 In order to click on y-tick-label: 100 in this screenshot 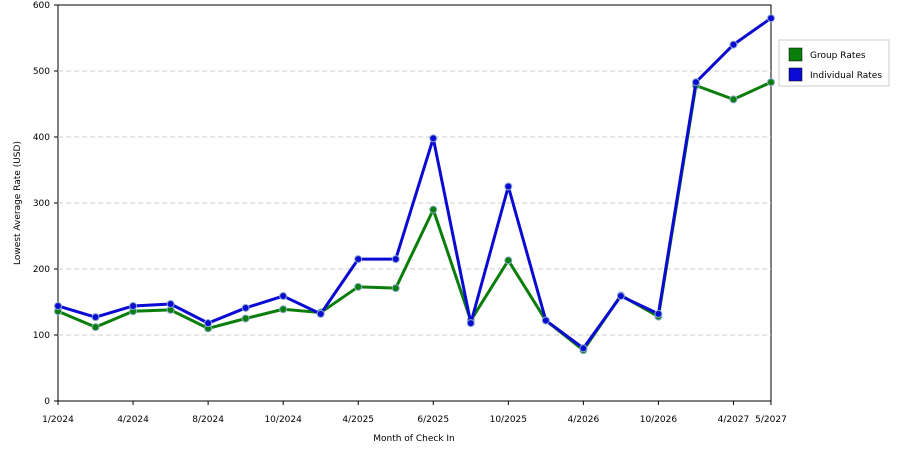, I will do `click(41, 336)`.